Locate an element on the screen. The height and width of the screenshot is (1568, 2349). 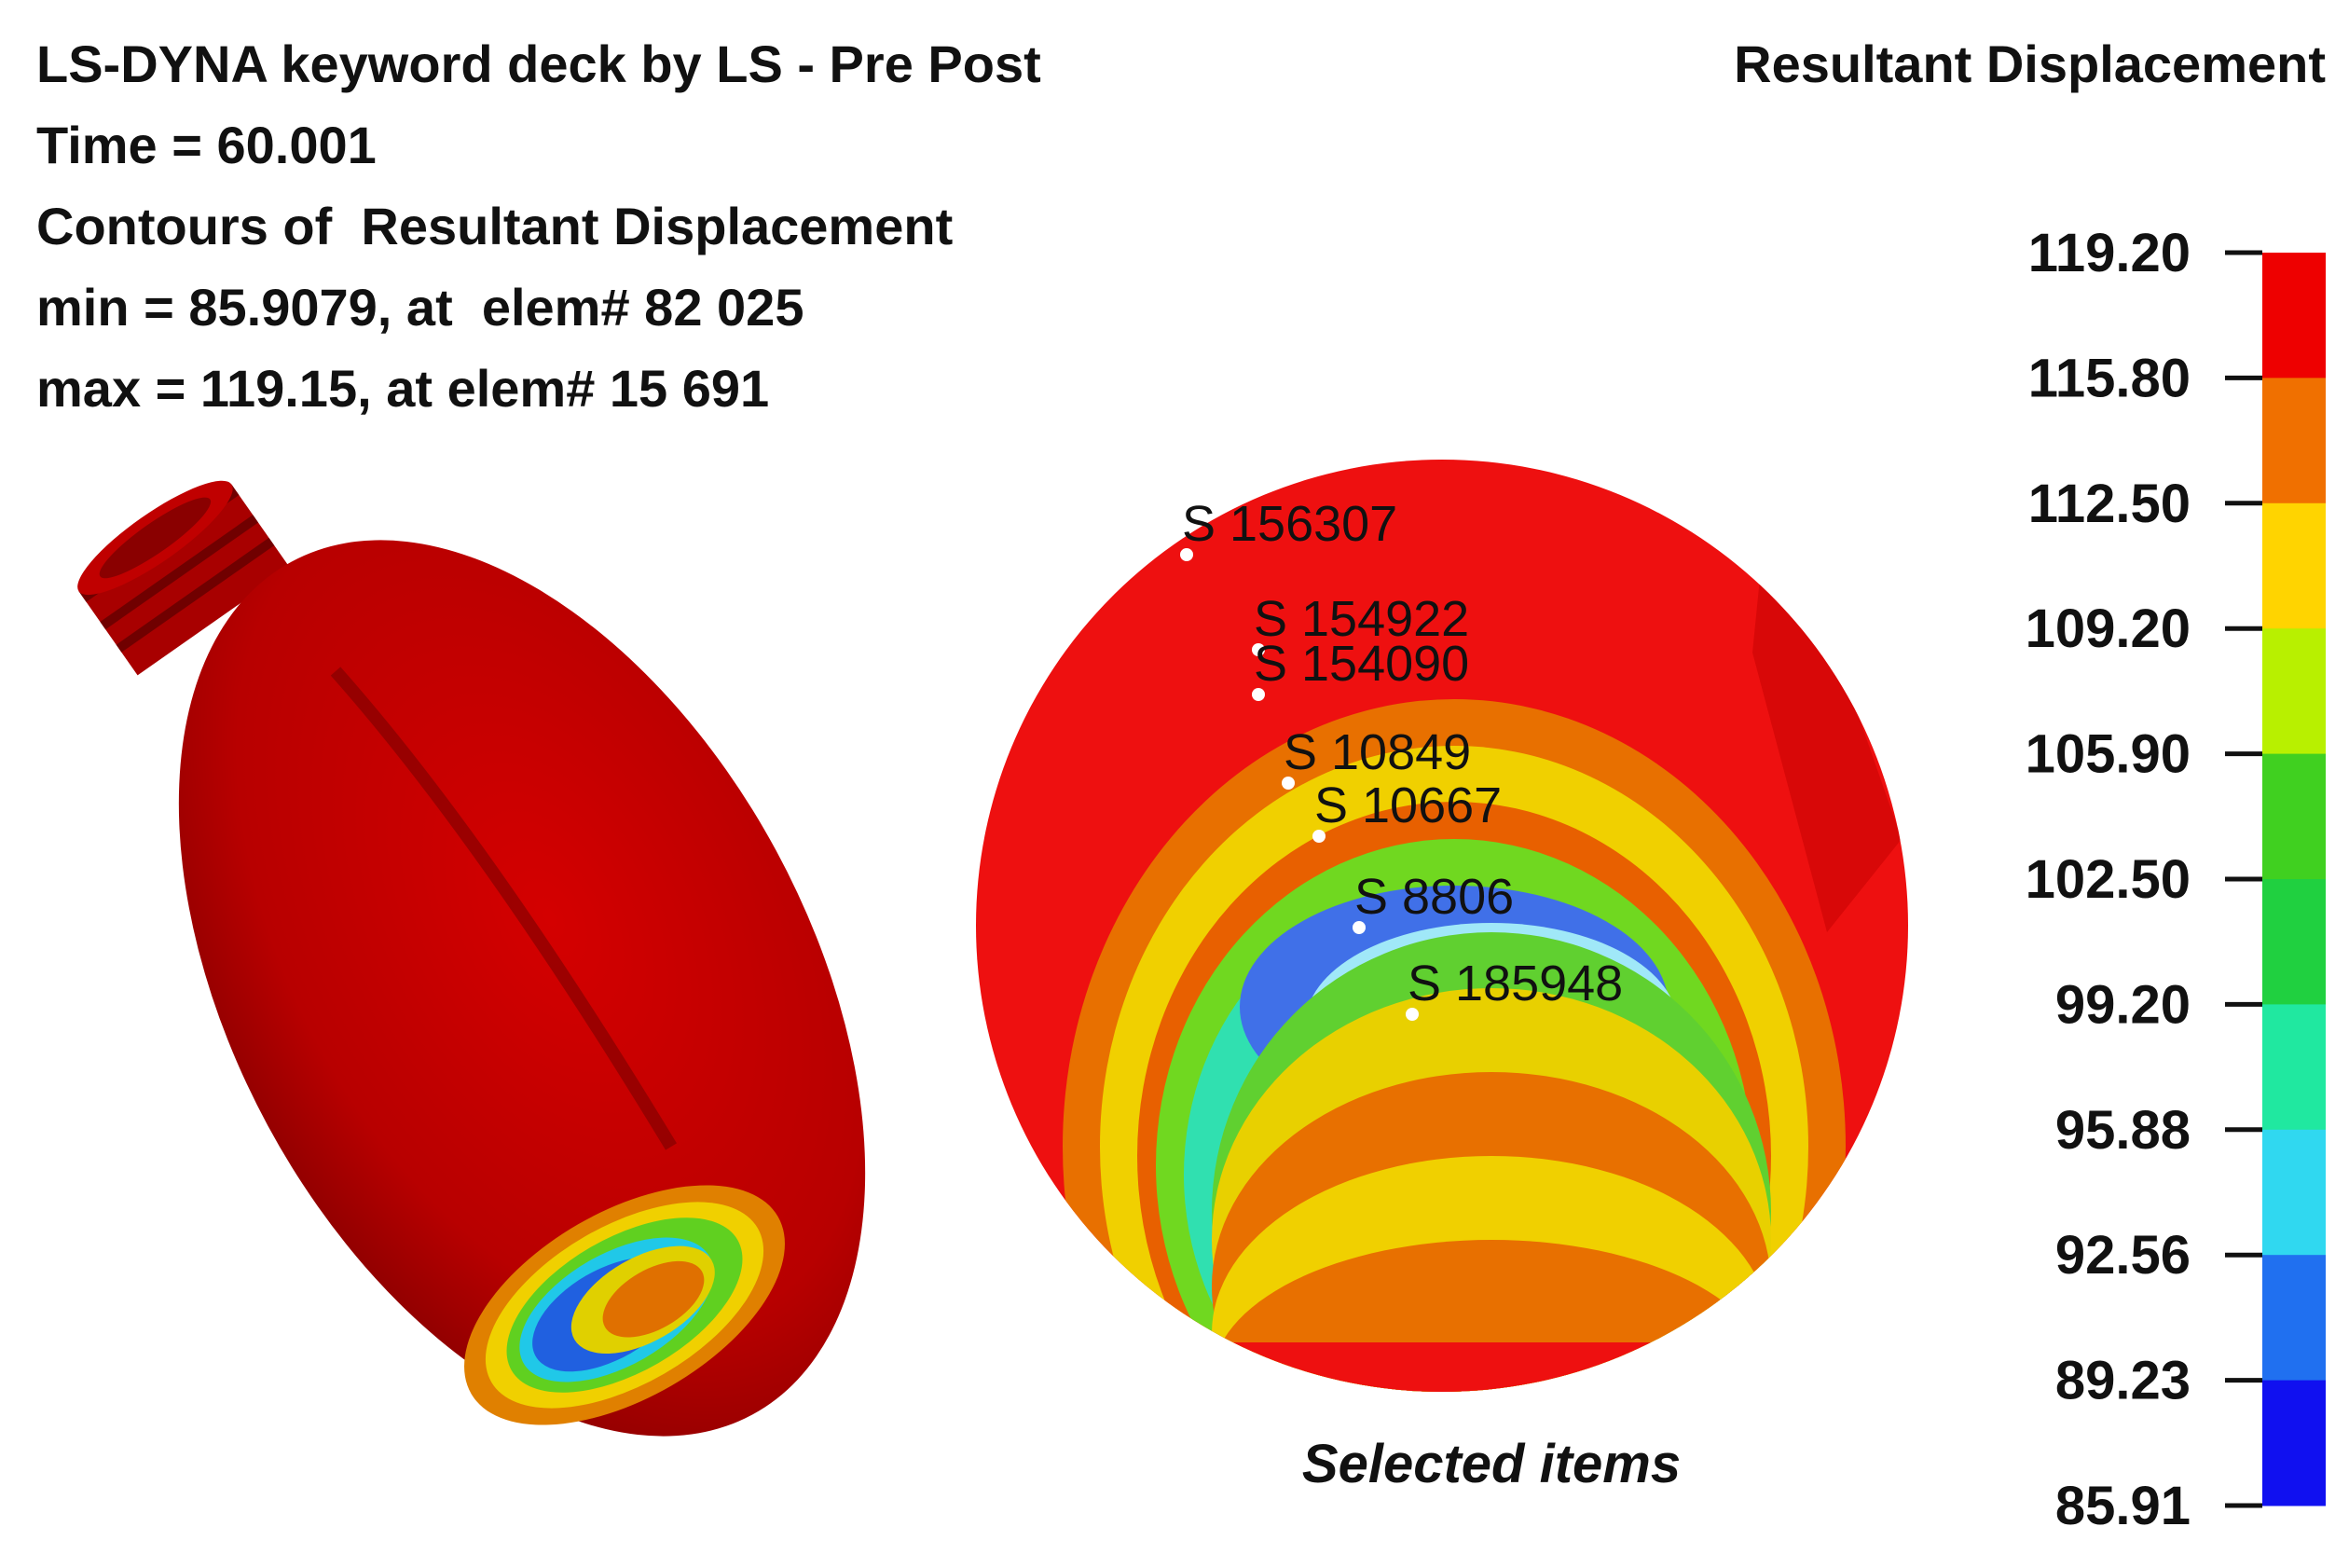
tick-label: 105.90 is located at coordinates (2108, 754).